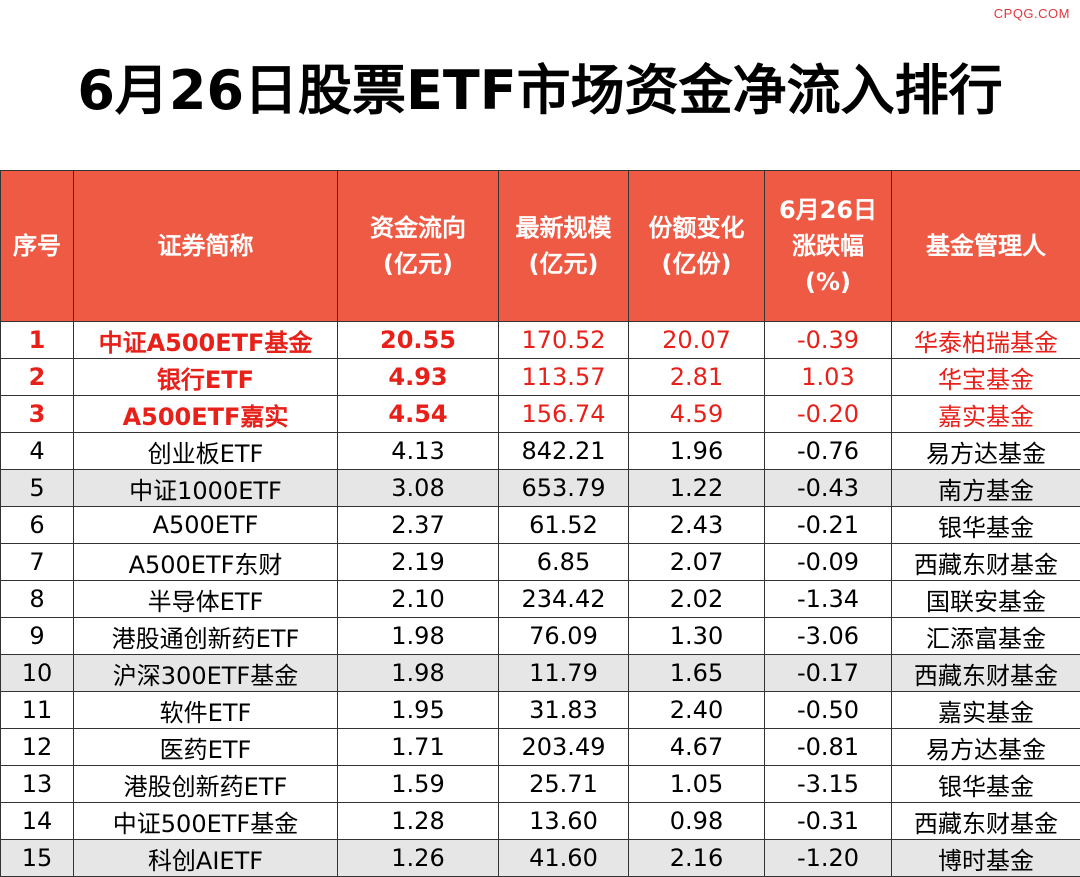  What do you see at coordinates (418, 264) in the screenshot?
I see `header-label-line: (亿元)` at bounding box center [418, 264].